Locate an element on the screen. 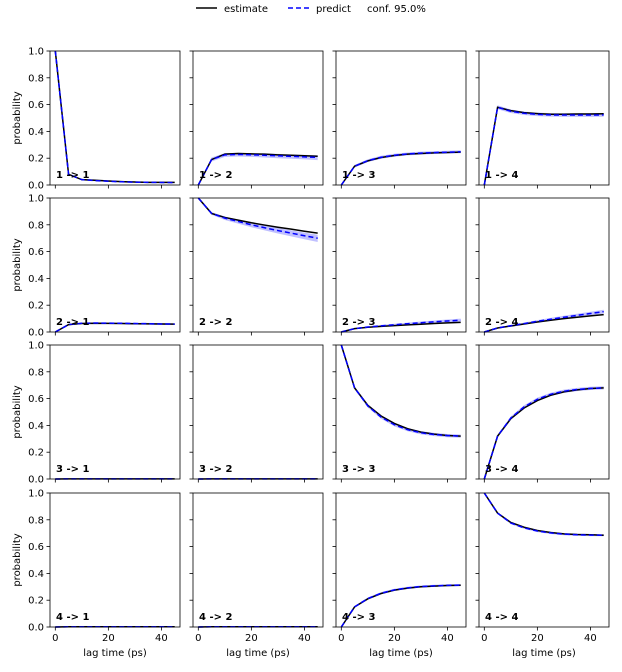 The image size is (622, 672). panel-3-1: 0.0 0.2 0.4 0.6 0.8 1.0 3 -> 1 probability is located at coordinates (96, 413).